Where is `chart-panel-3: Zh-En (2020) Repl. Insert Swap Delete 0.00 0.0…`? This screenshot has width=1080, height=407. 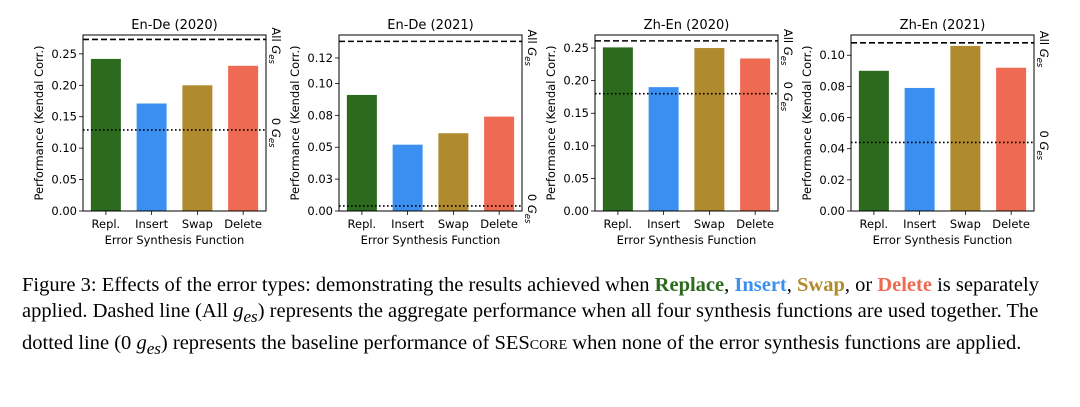 chart-panel-3: Zh-En (2020) Repl. Insert Swap Delete 0.00 0.0… is located at coordinates (669, 132).